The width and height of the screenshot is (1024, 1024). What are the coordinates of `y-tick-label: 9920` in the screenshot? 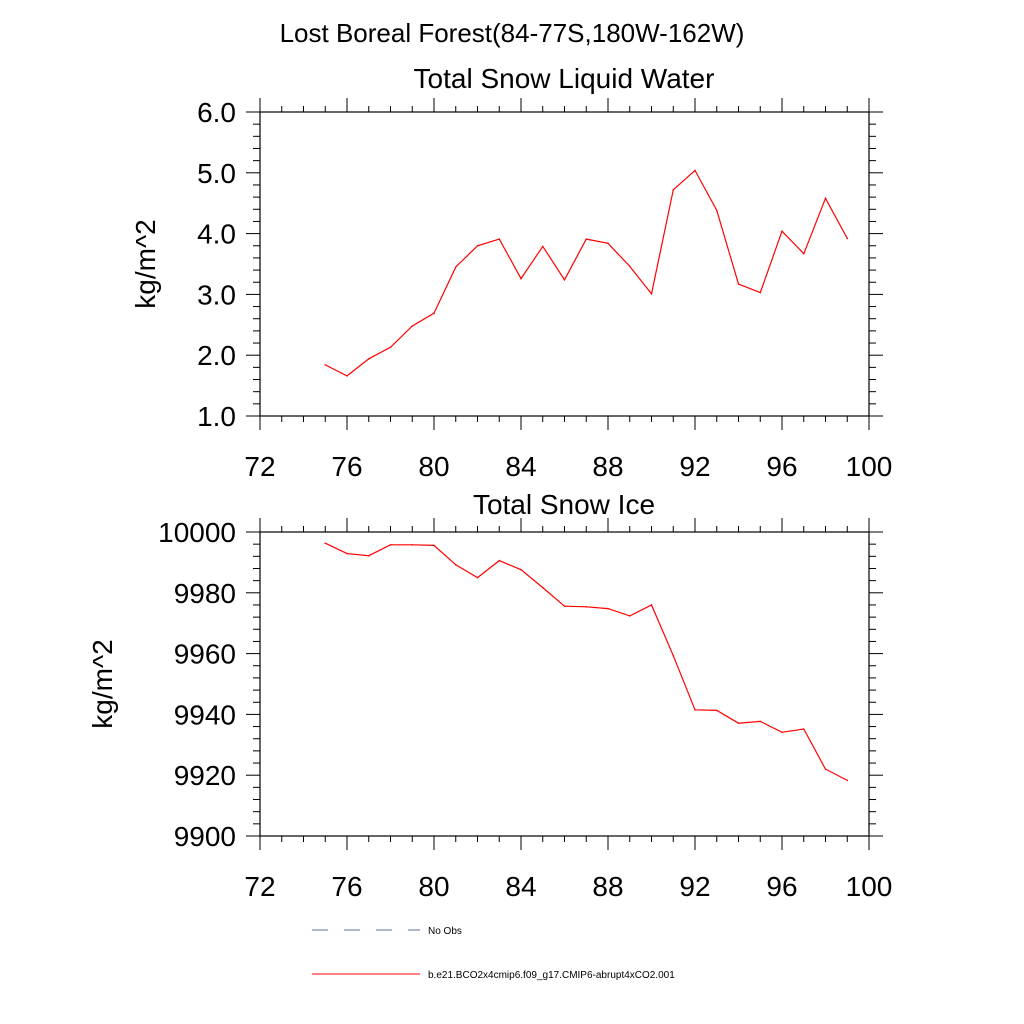 It's located at (205, 775).